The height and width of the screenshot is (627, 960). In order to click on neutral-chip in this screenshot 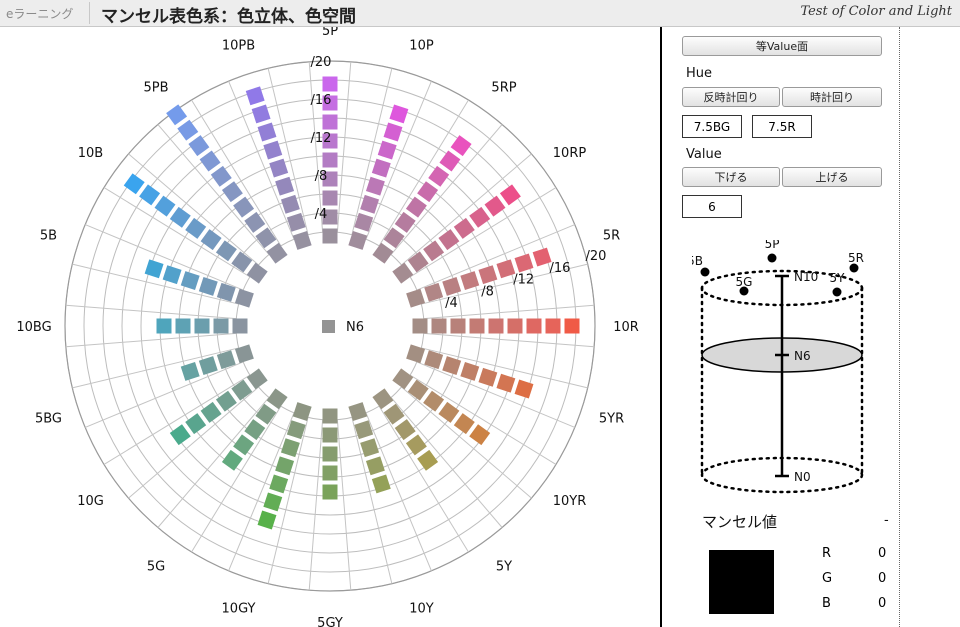, I will do `click(328, 326)`.